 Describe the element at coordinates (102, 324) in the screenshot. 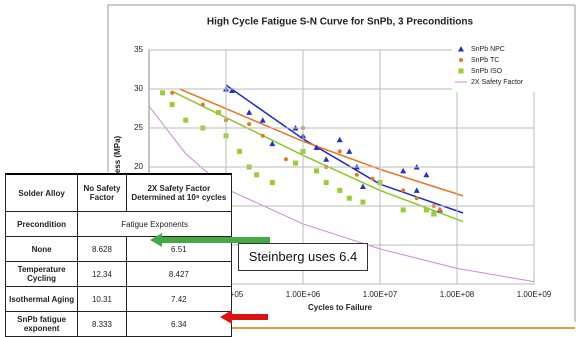

I see `table-cell: 8.333` at that location.